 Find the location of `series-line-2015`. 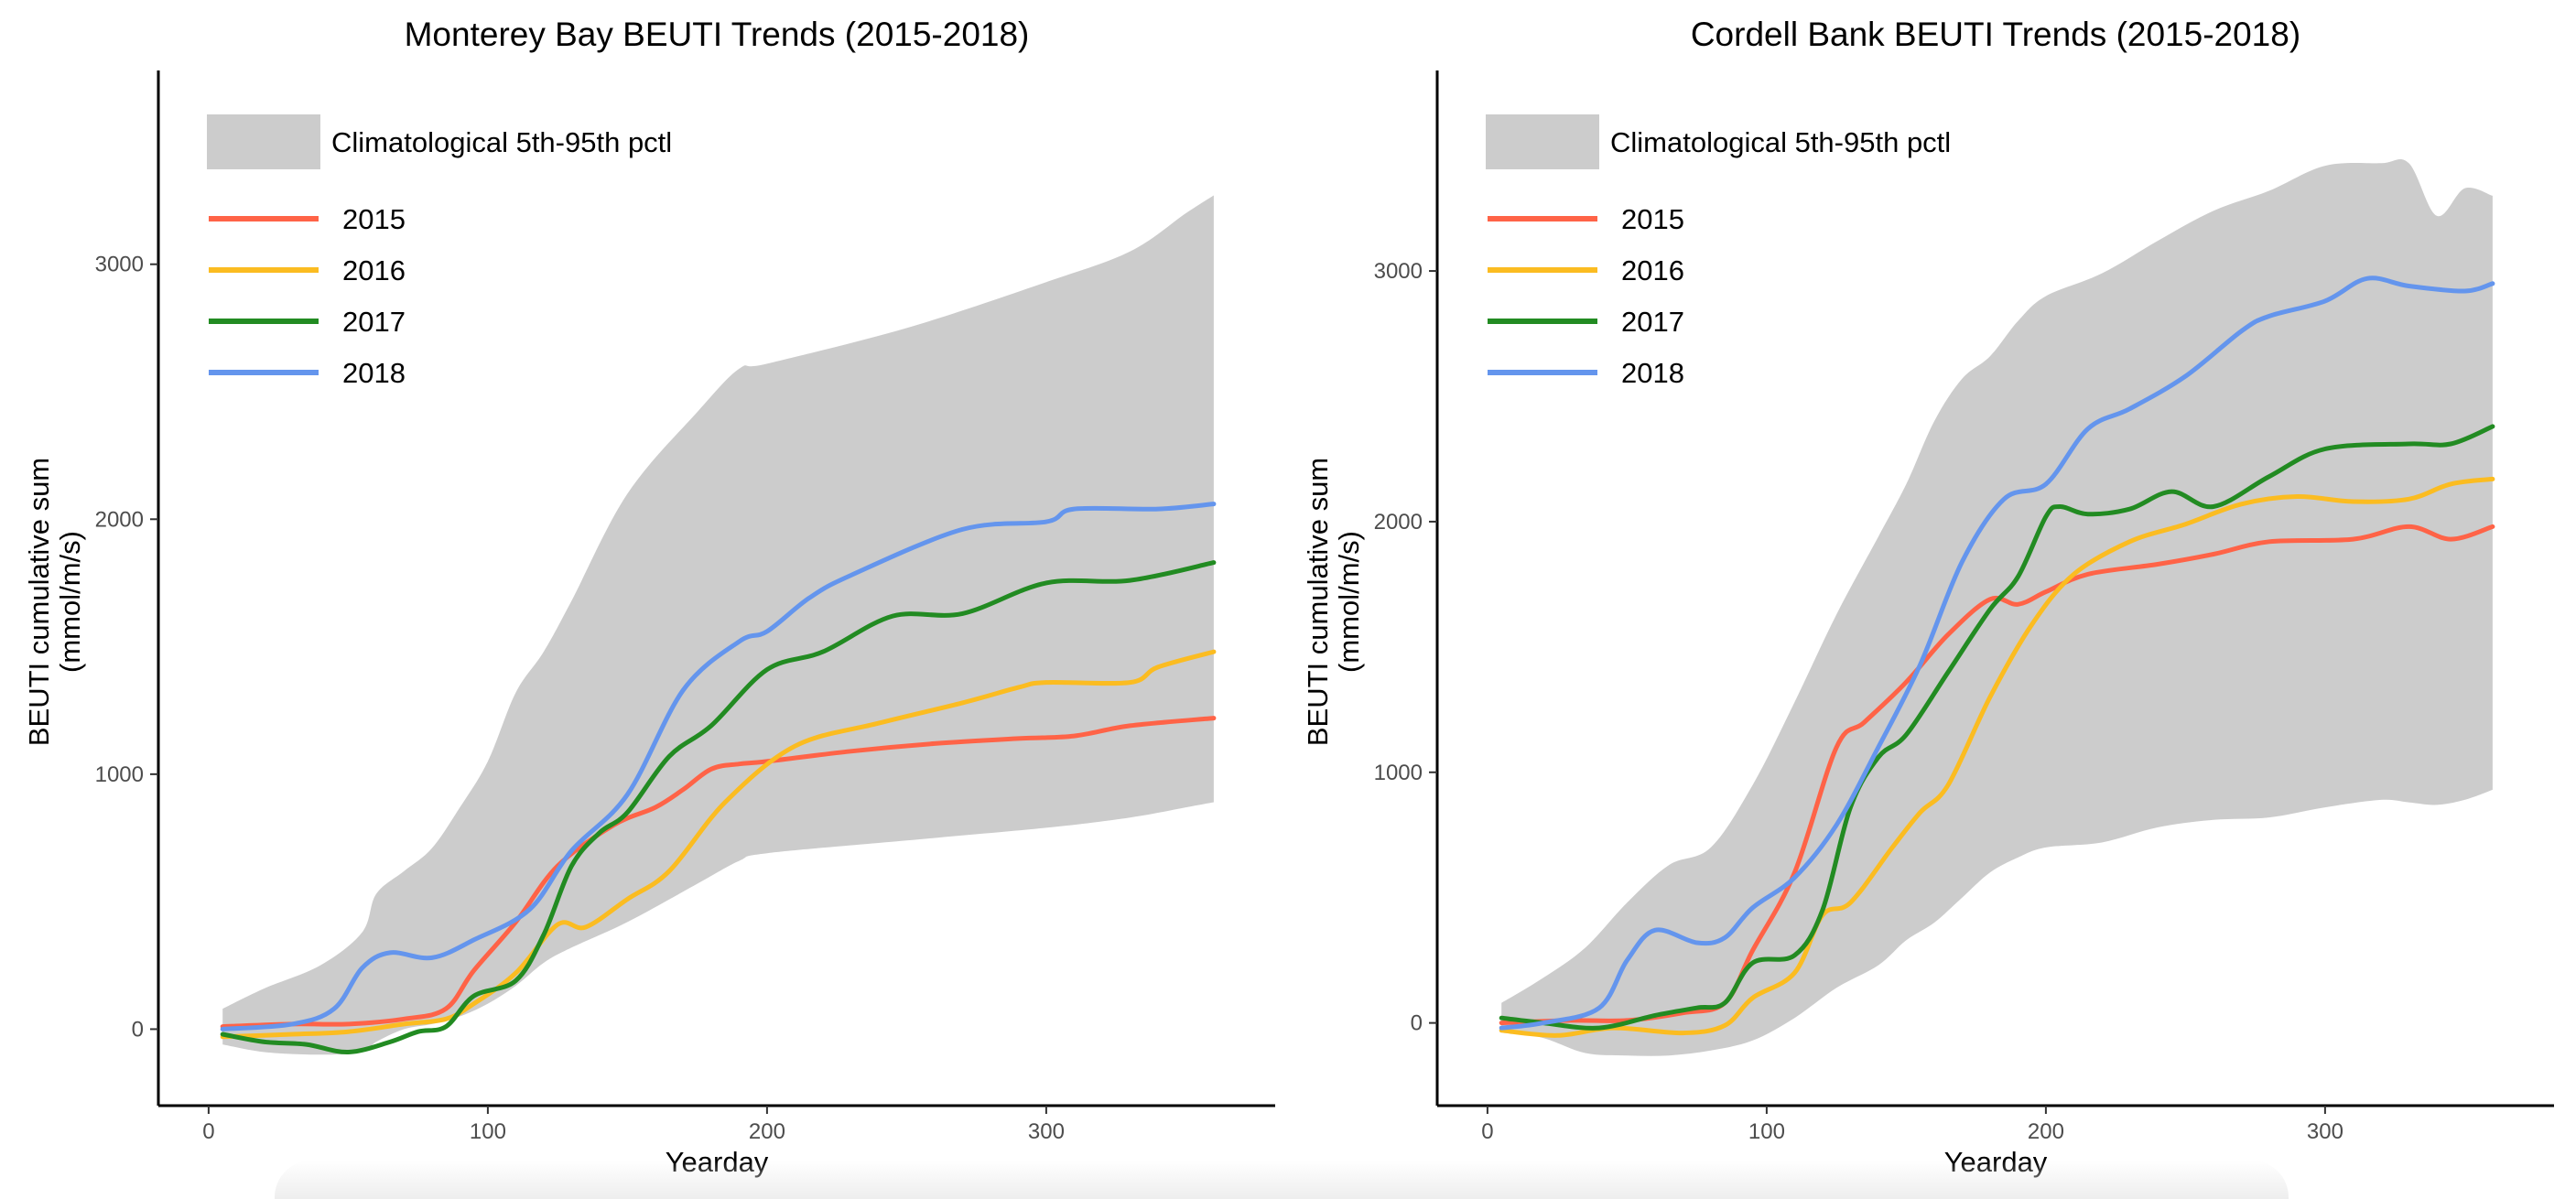

series-line-2015 is located at coordinates (719, 873).